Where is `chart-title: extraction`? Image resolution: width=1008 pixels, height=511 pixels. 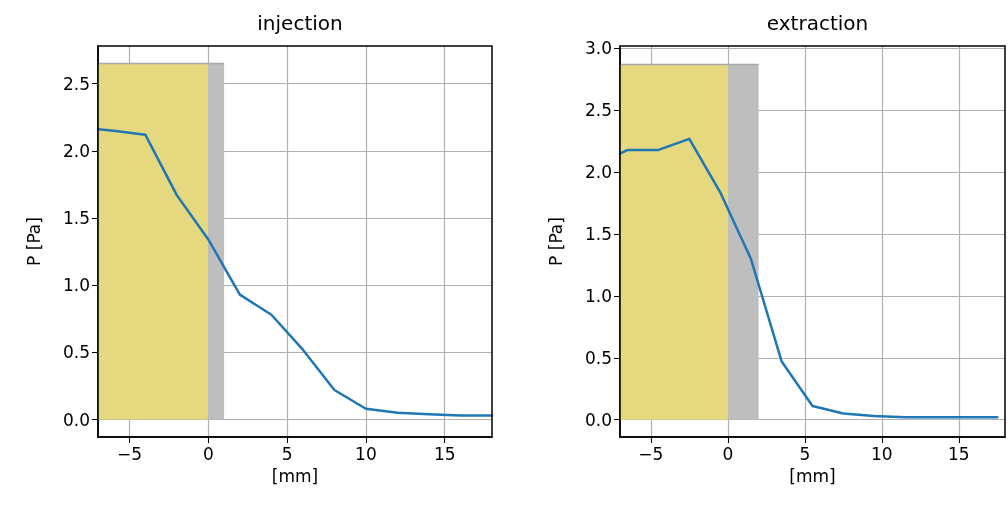
chart-title: extraction is located at coordinates (817, 23).